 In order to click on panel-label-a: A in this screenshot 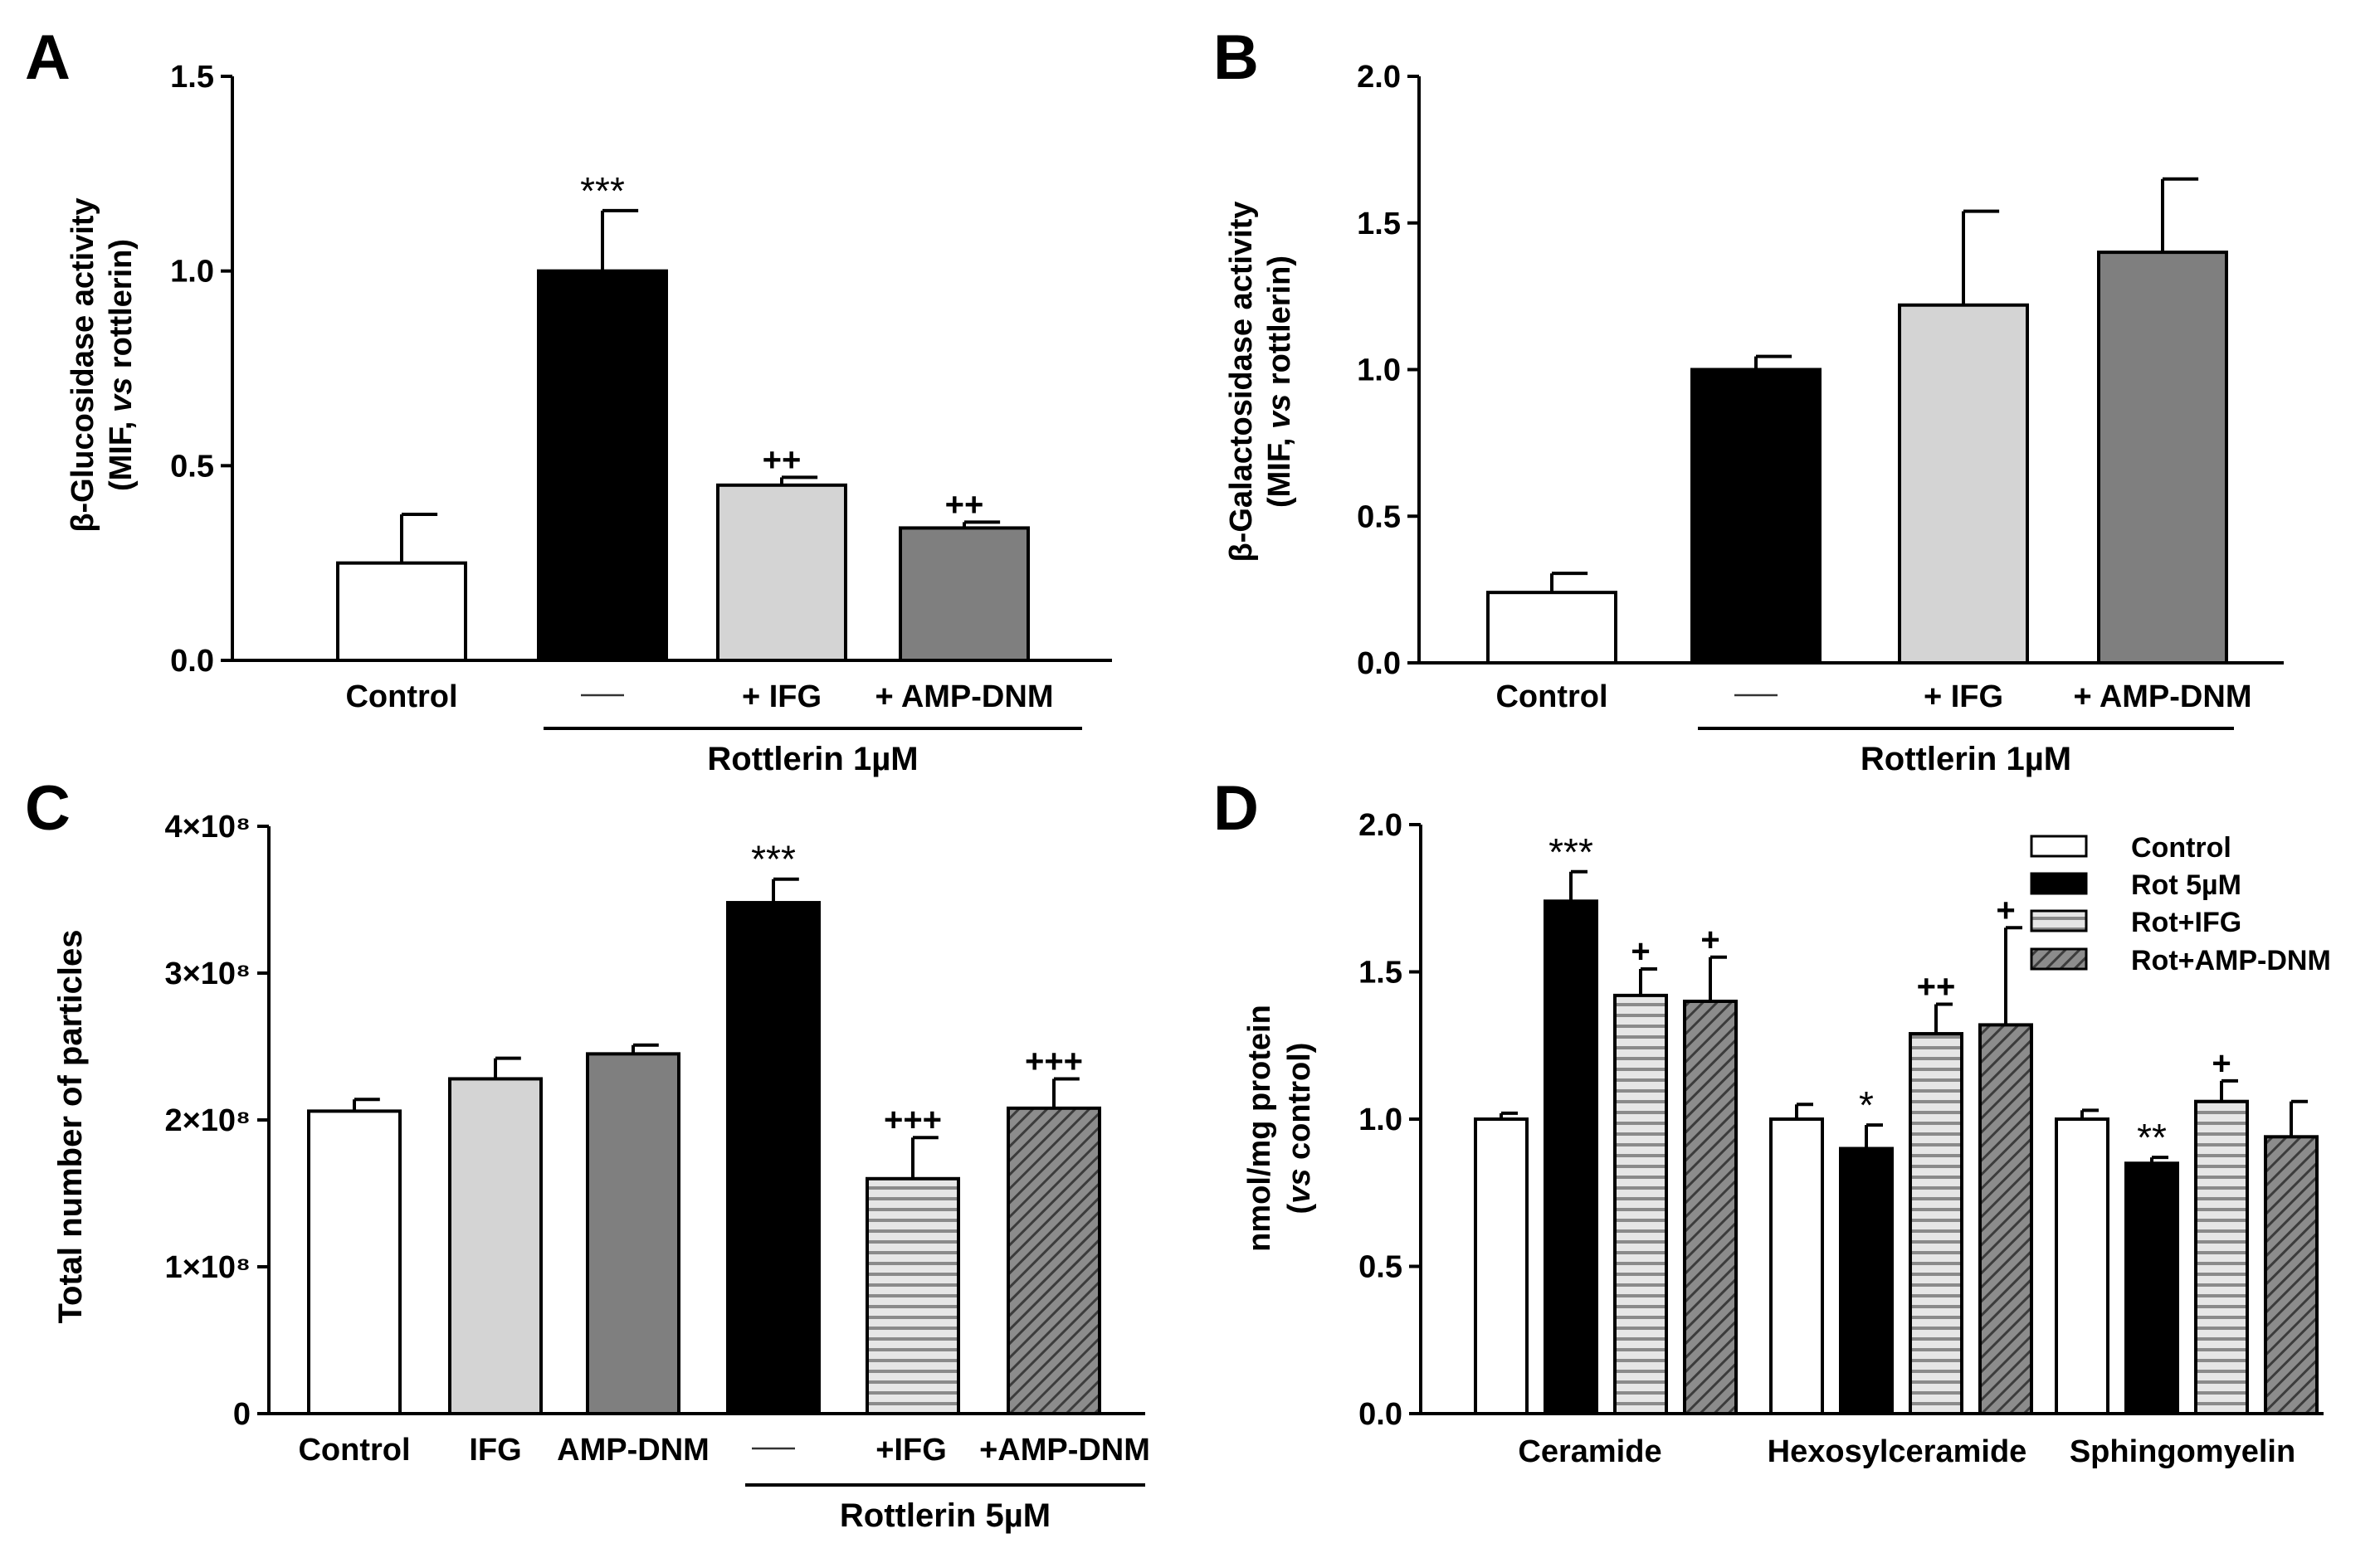, I will do `click(48, 58)`.